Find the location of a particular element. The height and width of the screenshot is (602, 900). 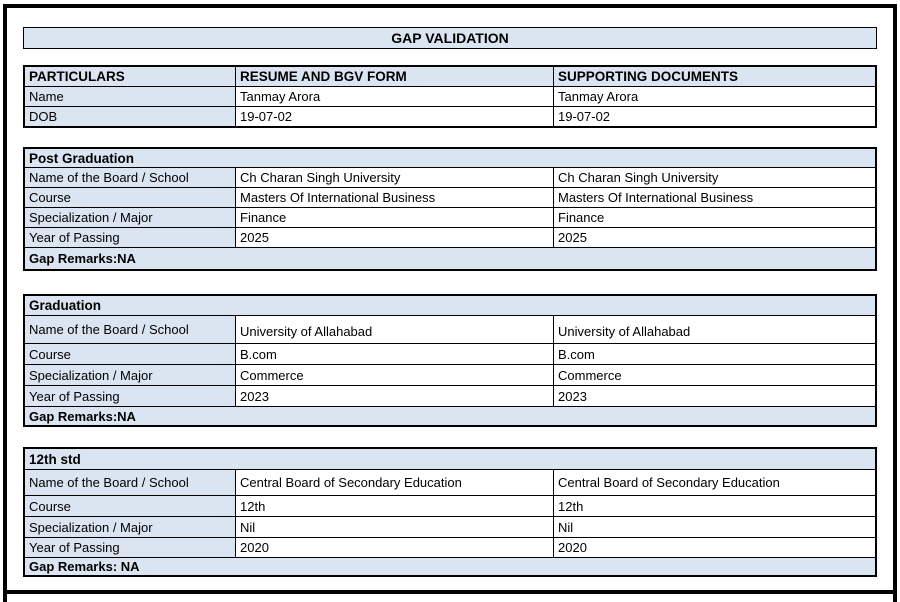

year-passing-resume-cell: 2023 is located at coordinates (395, 396).